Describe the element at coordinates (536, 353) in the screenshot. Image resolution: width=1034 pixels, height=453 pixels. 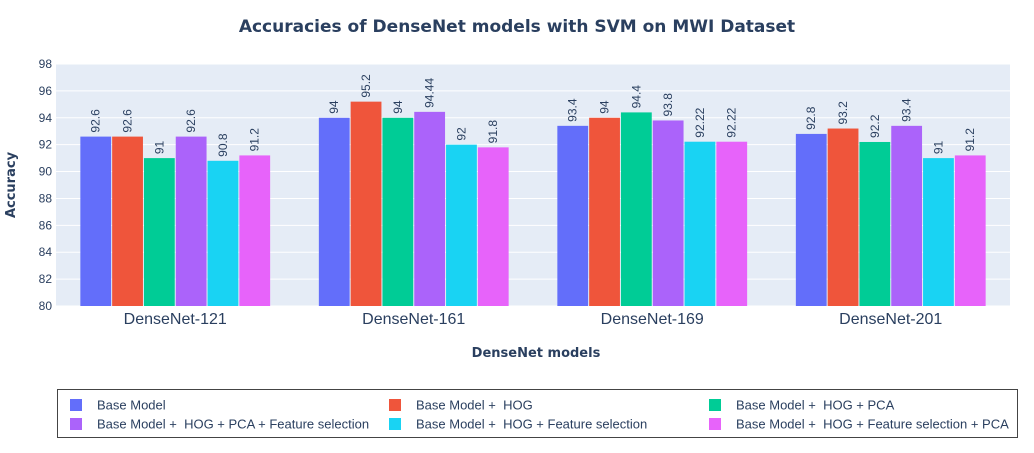
I see `x-axis-title: DenseNet models` at that location.